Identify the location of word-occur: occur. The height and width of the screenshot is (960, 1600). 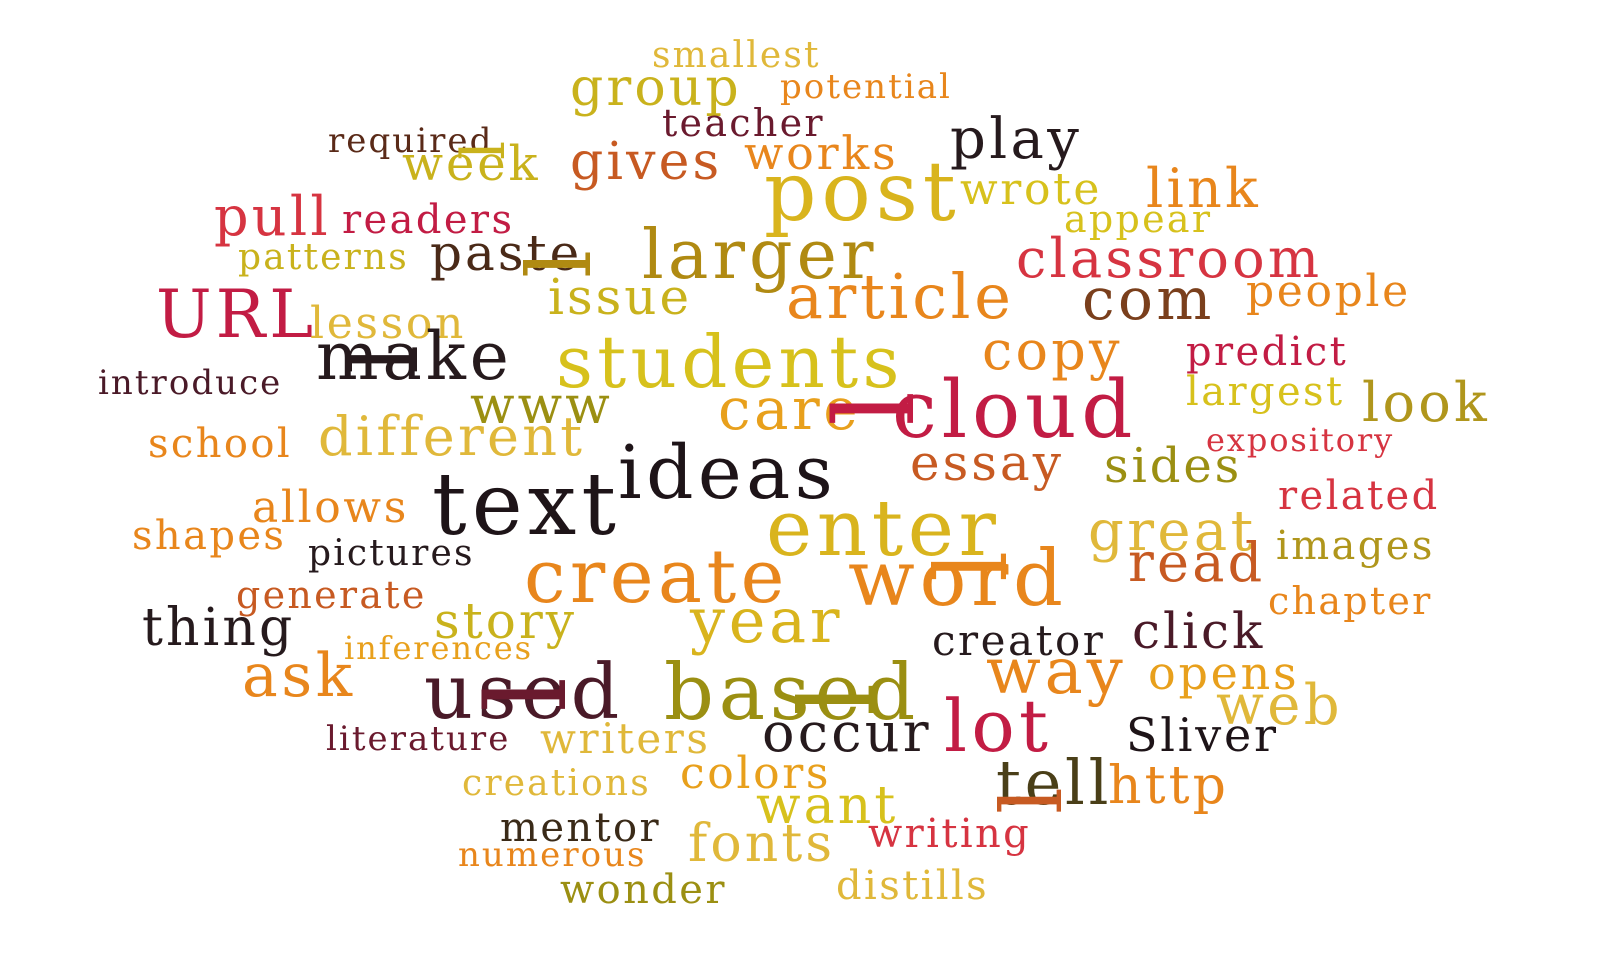
(847, 732).